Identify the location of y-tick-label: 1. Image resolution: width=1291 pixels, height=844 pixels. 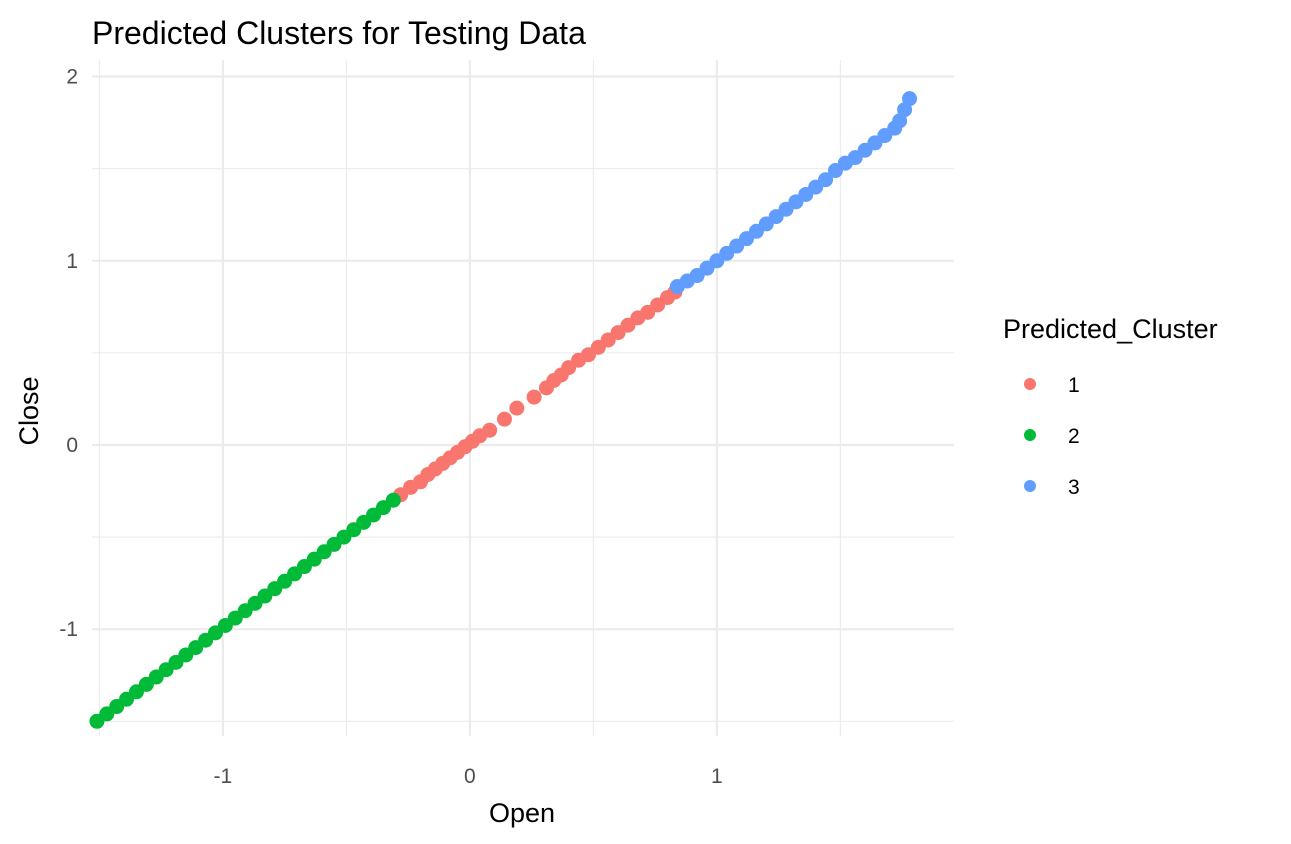
(72, 261).